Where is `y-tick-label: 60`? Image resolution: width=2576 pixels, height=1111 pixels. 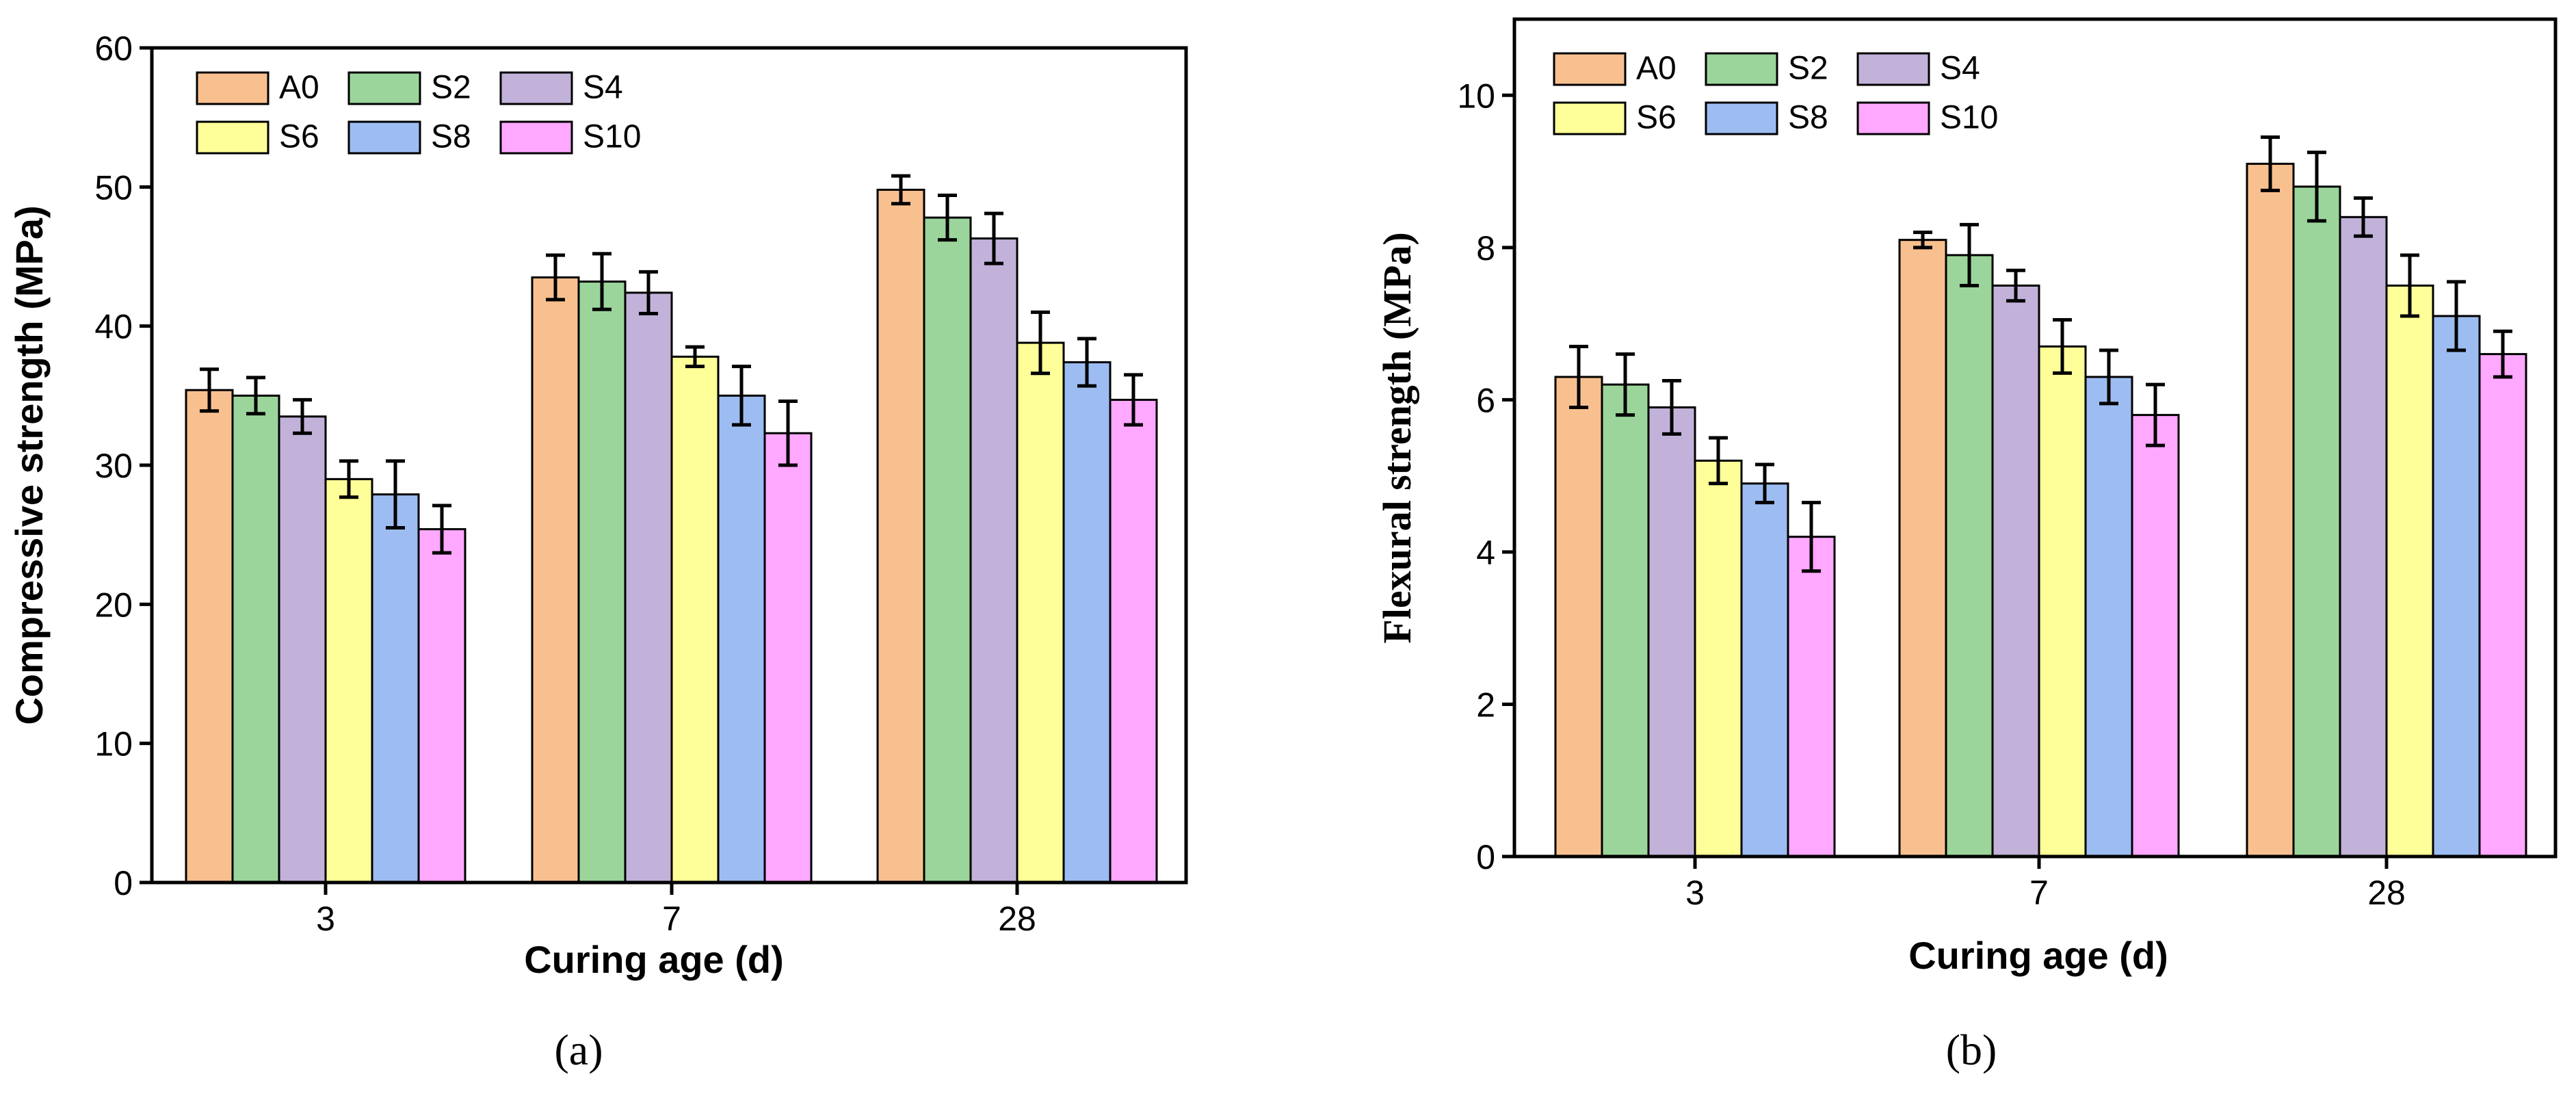
y-tick-label: 60 is located at coordinates (113, 48).